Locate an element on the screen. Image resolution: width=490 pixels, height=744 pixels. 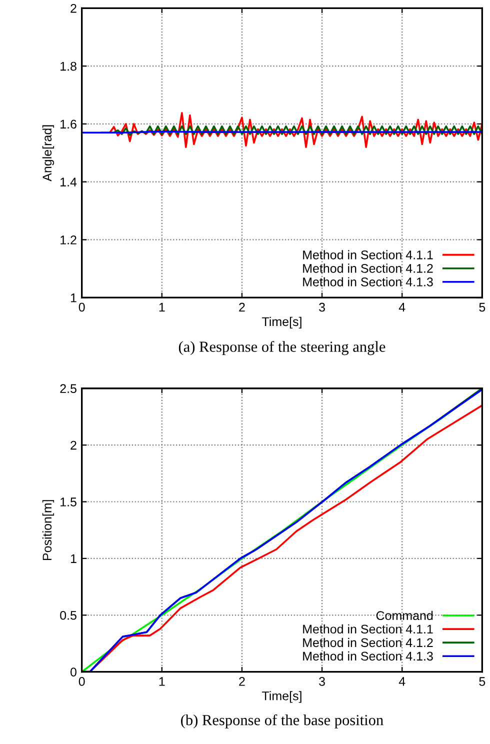
y-axis-title: Position[m] is located at coordinates (48, 530).